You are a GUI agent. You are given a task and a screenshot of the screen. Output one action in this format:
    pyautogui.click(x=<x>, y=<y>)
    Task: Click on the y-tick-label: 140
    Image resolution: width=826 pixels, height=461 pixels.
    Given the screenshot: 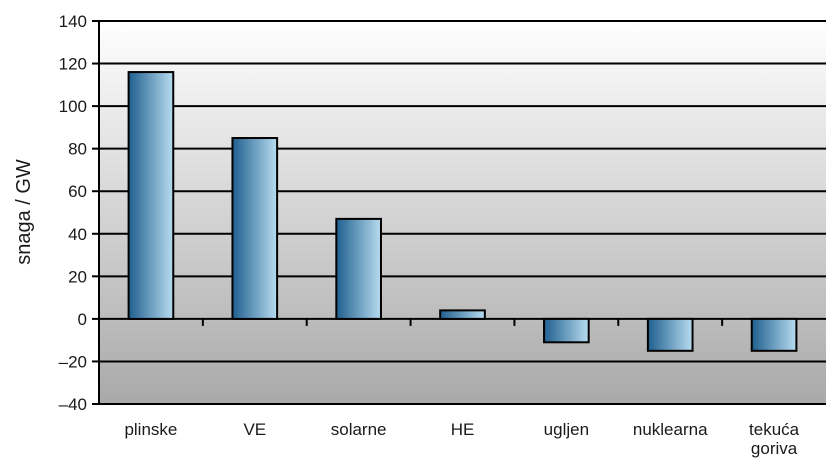 What is the action you would take?
    pyautogui.click(x=73, y=21)
    